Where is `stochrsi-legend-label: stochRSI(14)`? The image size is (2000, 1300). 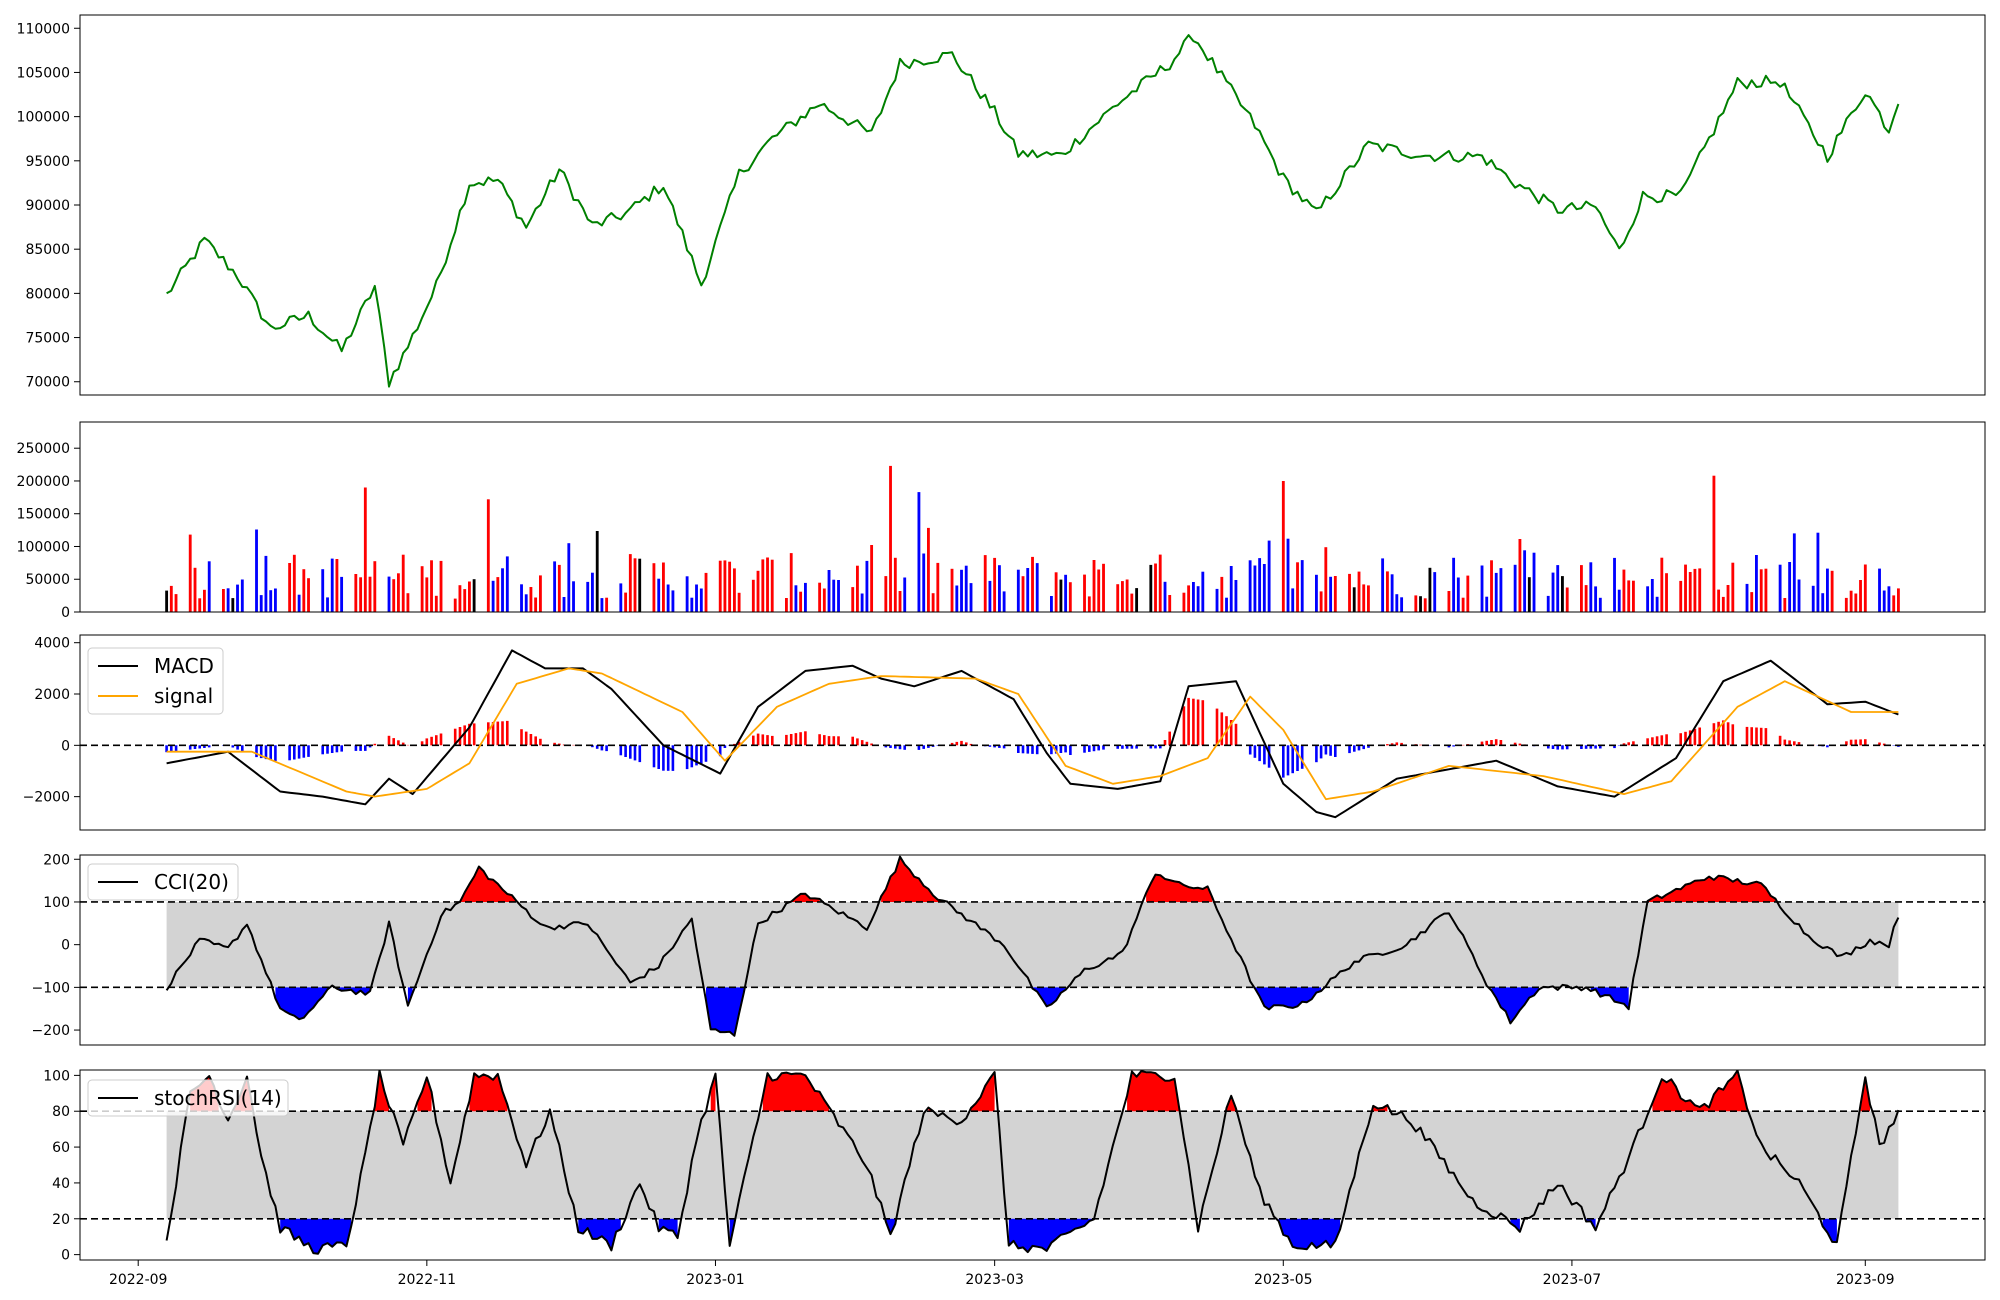
stochrsi-legend-label: stochRSI(14) is located at coordinates (218, 1098).